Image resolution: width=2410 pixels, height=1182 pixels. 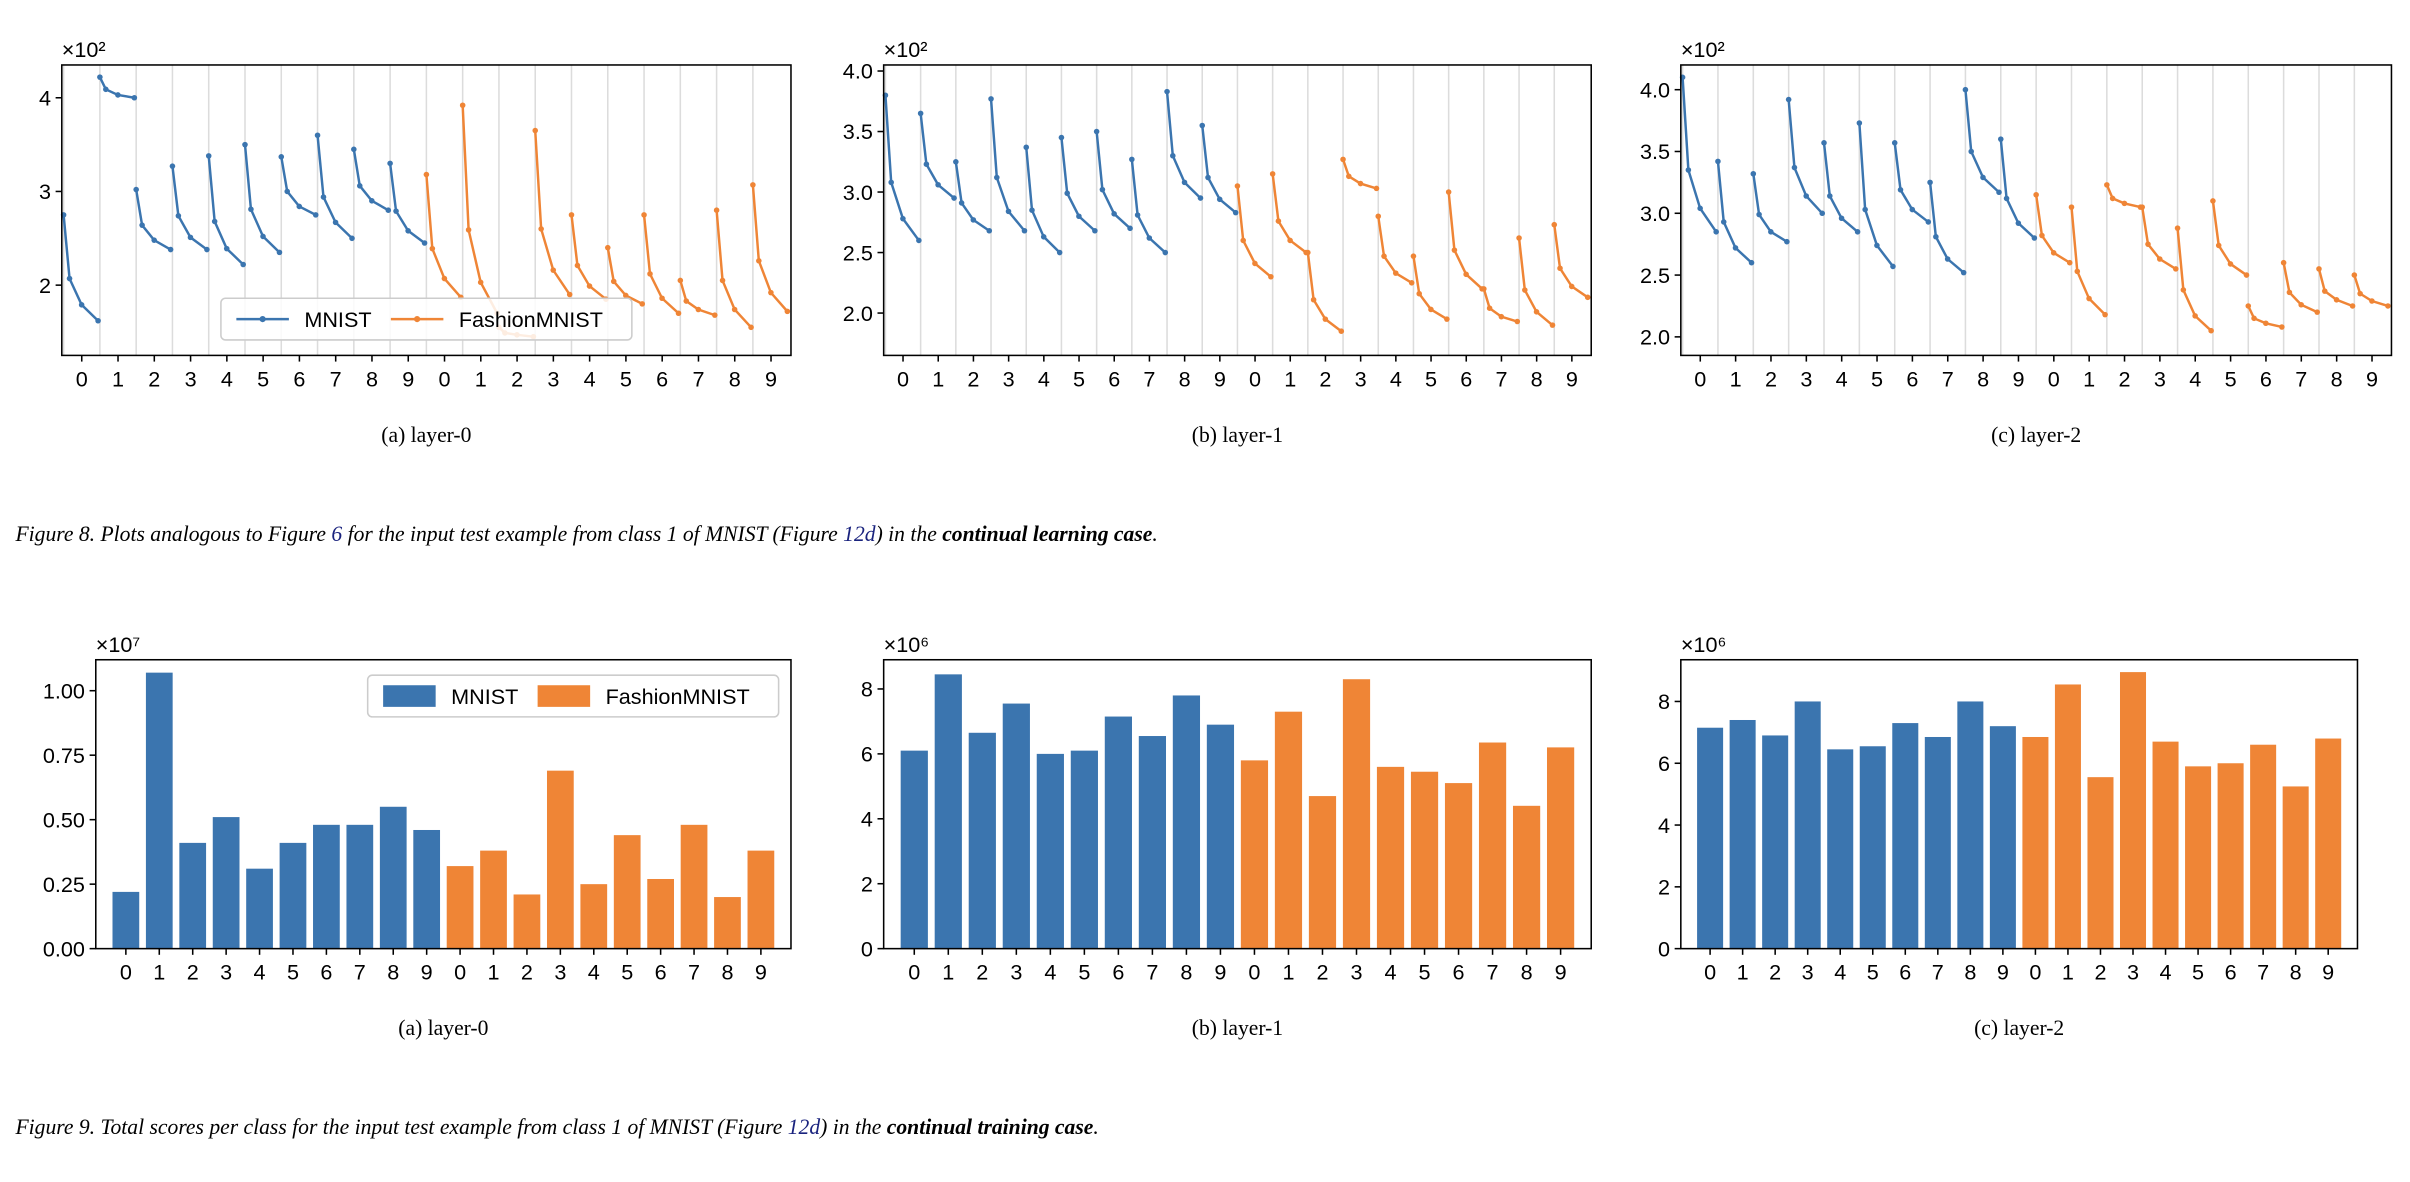 What do you see at coordinates (64, 755) in the screenshot?
I see `y-tick-label: 0.75` at bounding box center [64, 755].